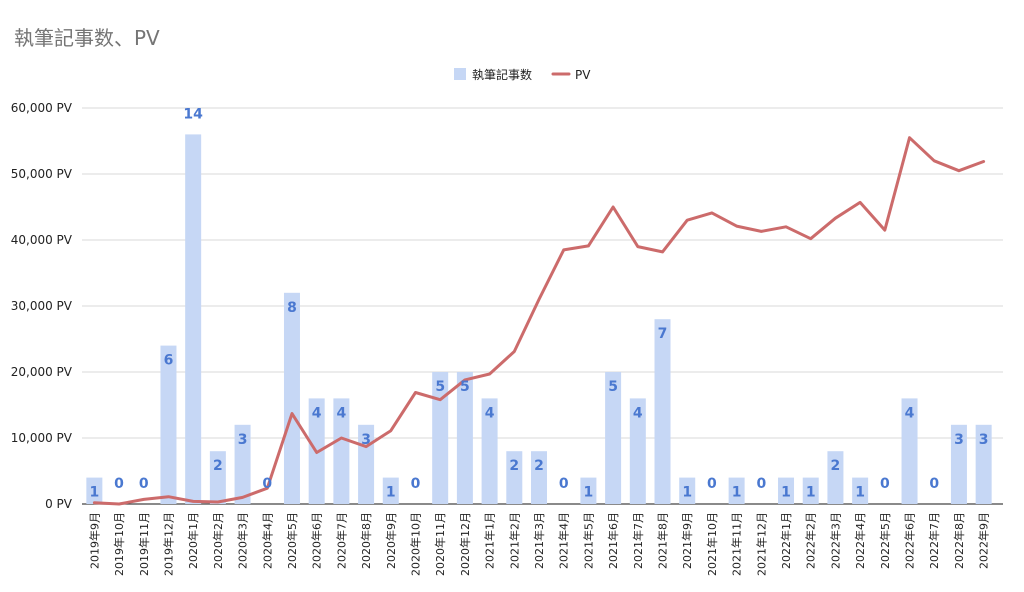 This screenshot has width=1024, height=592. I want to click on bar-data-label: 8, so click(292, 308).